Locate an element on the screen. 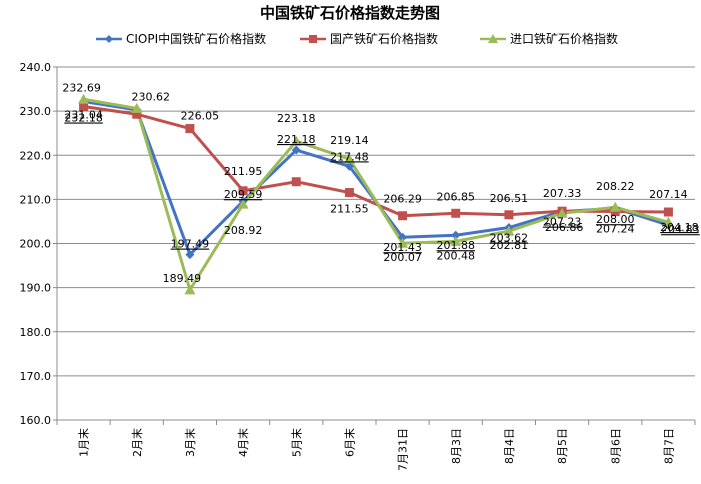 The height and width of the screenshot is (484, 701). data-label: 201.43 is located at coordinates (402, 247).